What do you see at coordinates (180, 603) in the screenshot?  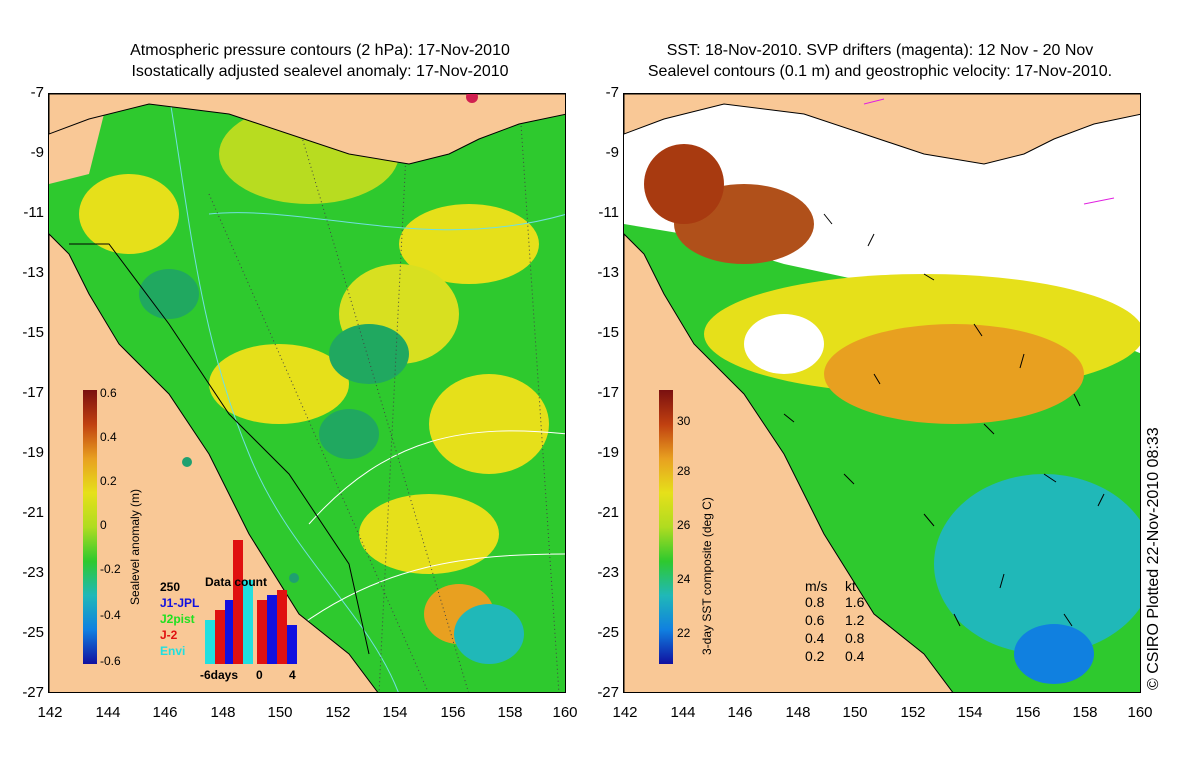 I see `inset-series-0: J1-JPL` at bounding box center [180, 603].